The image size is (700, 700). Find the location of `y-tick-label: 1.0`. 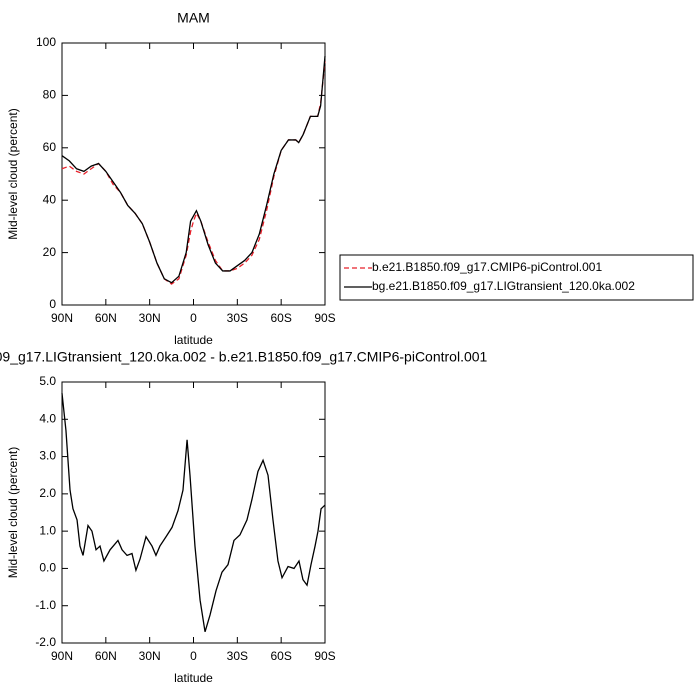

y-tick-label: 1.0 is located at coordinates (47, 530).